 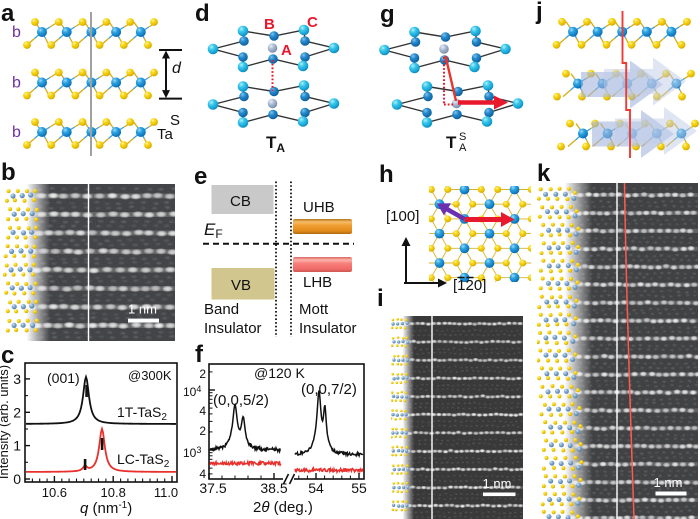 What do you see at coordinates (319, 207) in the screenshot?
I see `svg-text: UHB` at bounding box center [319, 207].